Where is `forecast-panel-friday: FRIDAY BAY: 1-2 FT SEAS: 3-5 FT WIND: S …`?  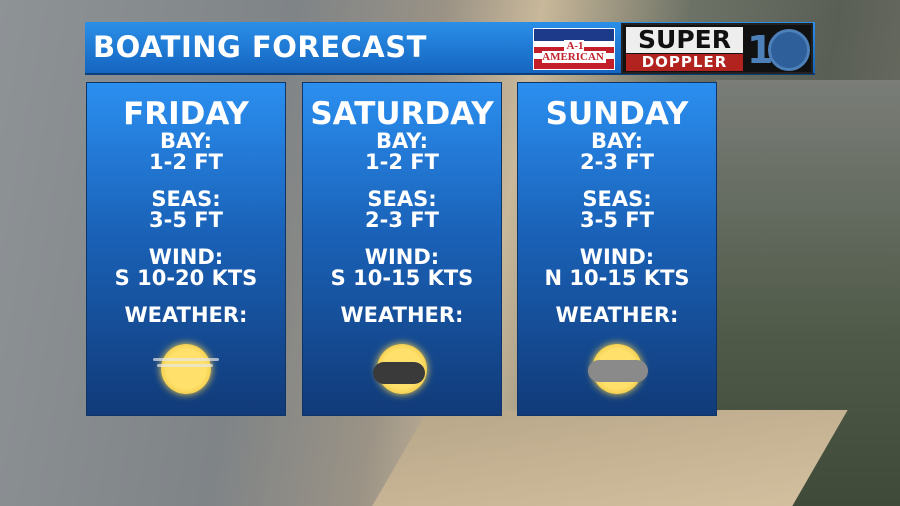
forecast-panel-friday: FRIDAY BAY: 1-2 FT SEAS: 3-5 FT WIND: S … is located at coordinates (186, 249).